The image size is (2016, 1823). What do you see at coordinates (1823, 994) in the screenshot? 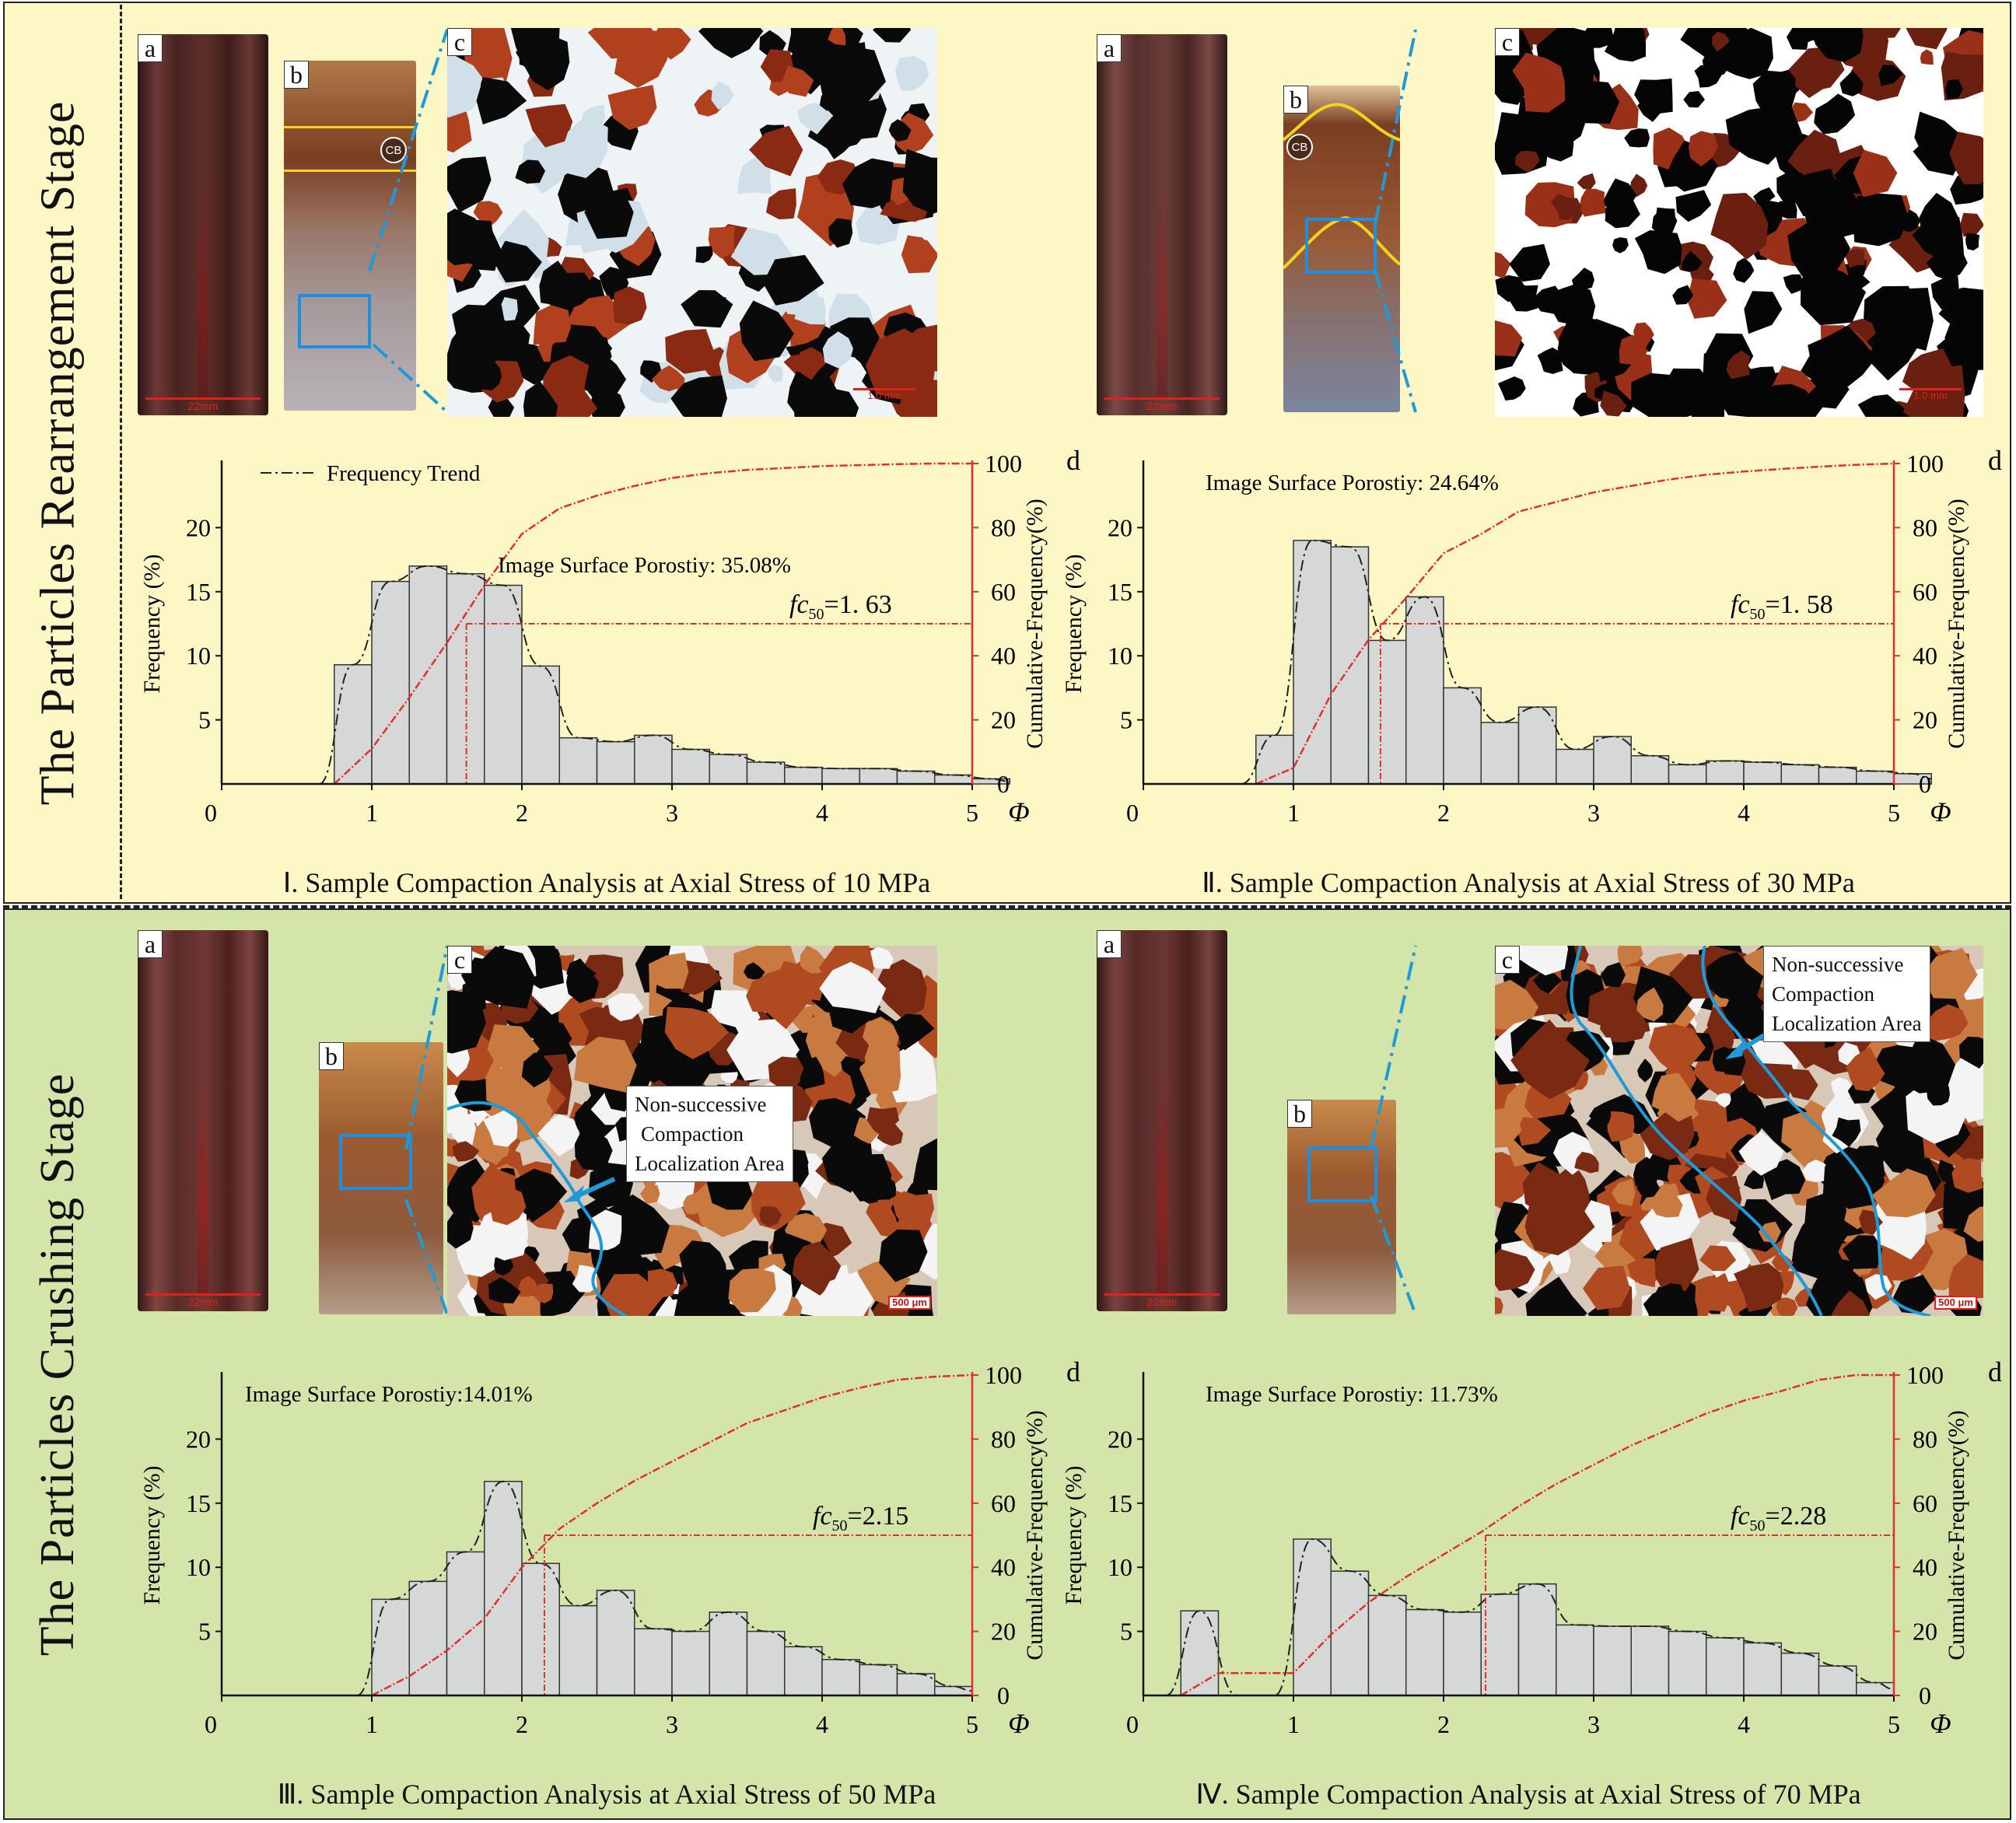
I see `callout-line: Compaction` at bounding box center [1823, 994].